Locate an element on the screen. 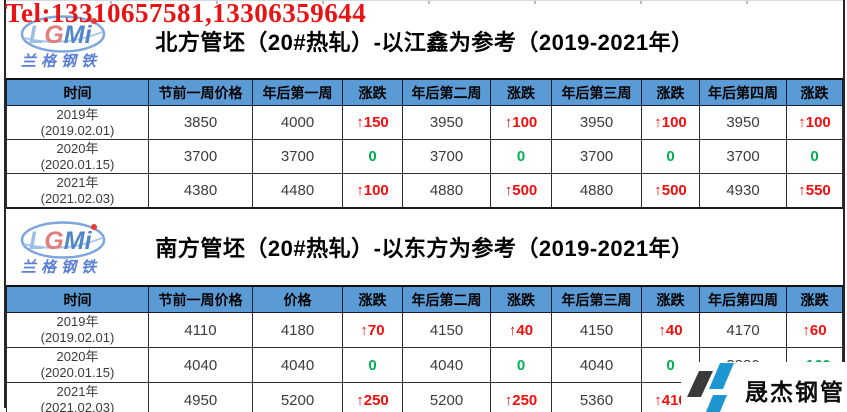 This screenshot has height=412, width=847. value-cell: 3850 is located at coordinates (200, 122).